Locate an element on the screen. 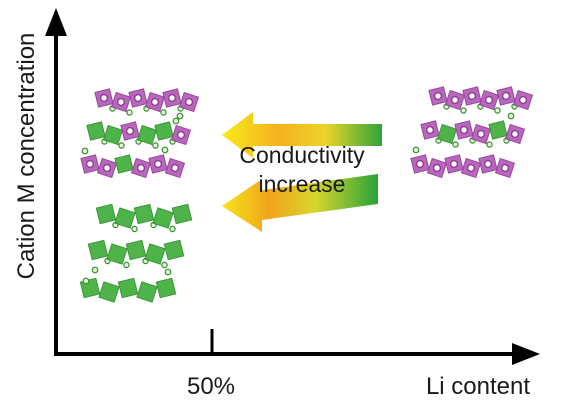 This screenshot has width=565, height=416. x-axis-label: Li content is located at coordinates (478, 386).